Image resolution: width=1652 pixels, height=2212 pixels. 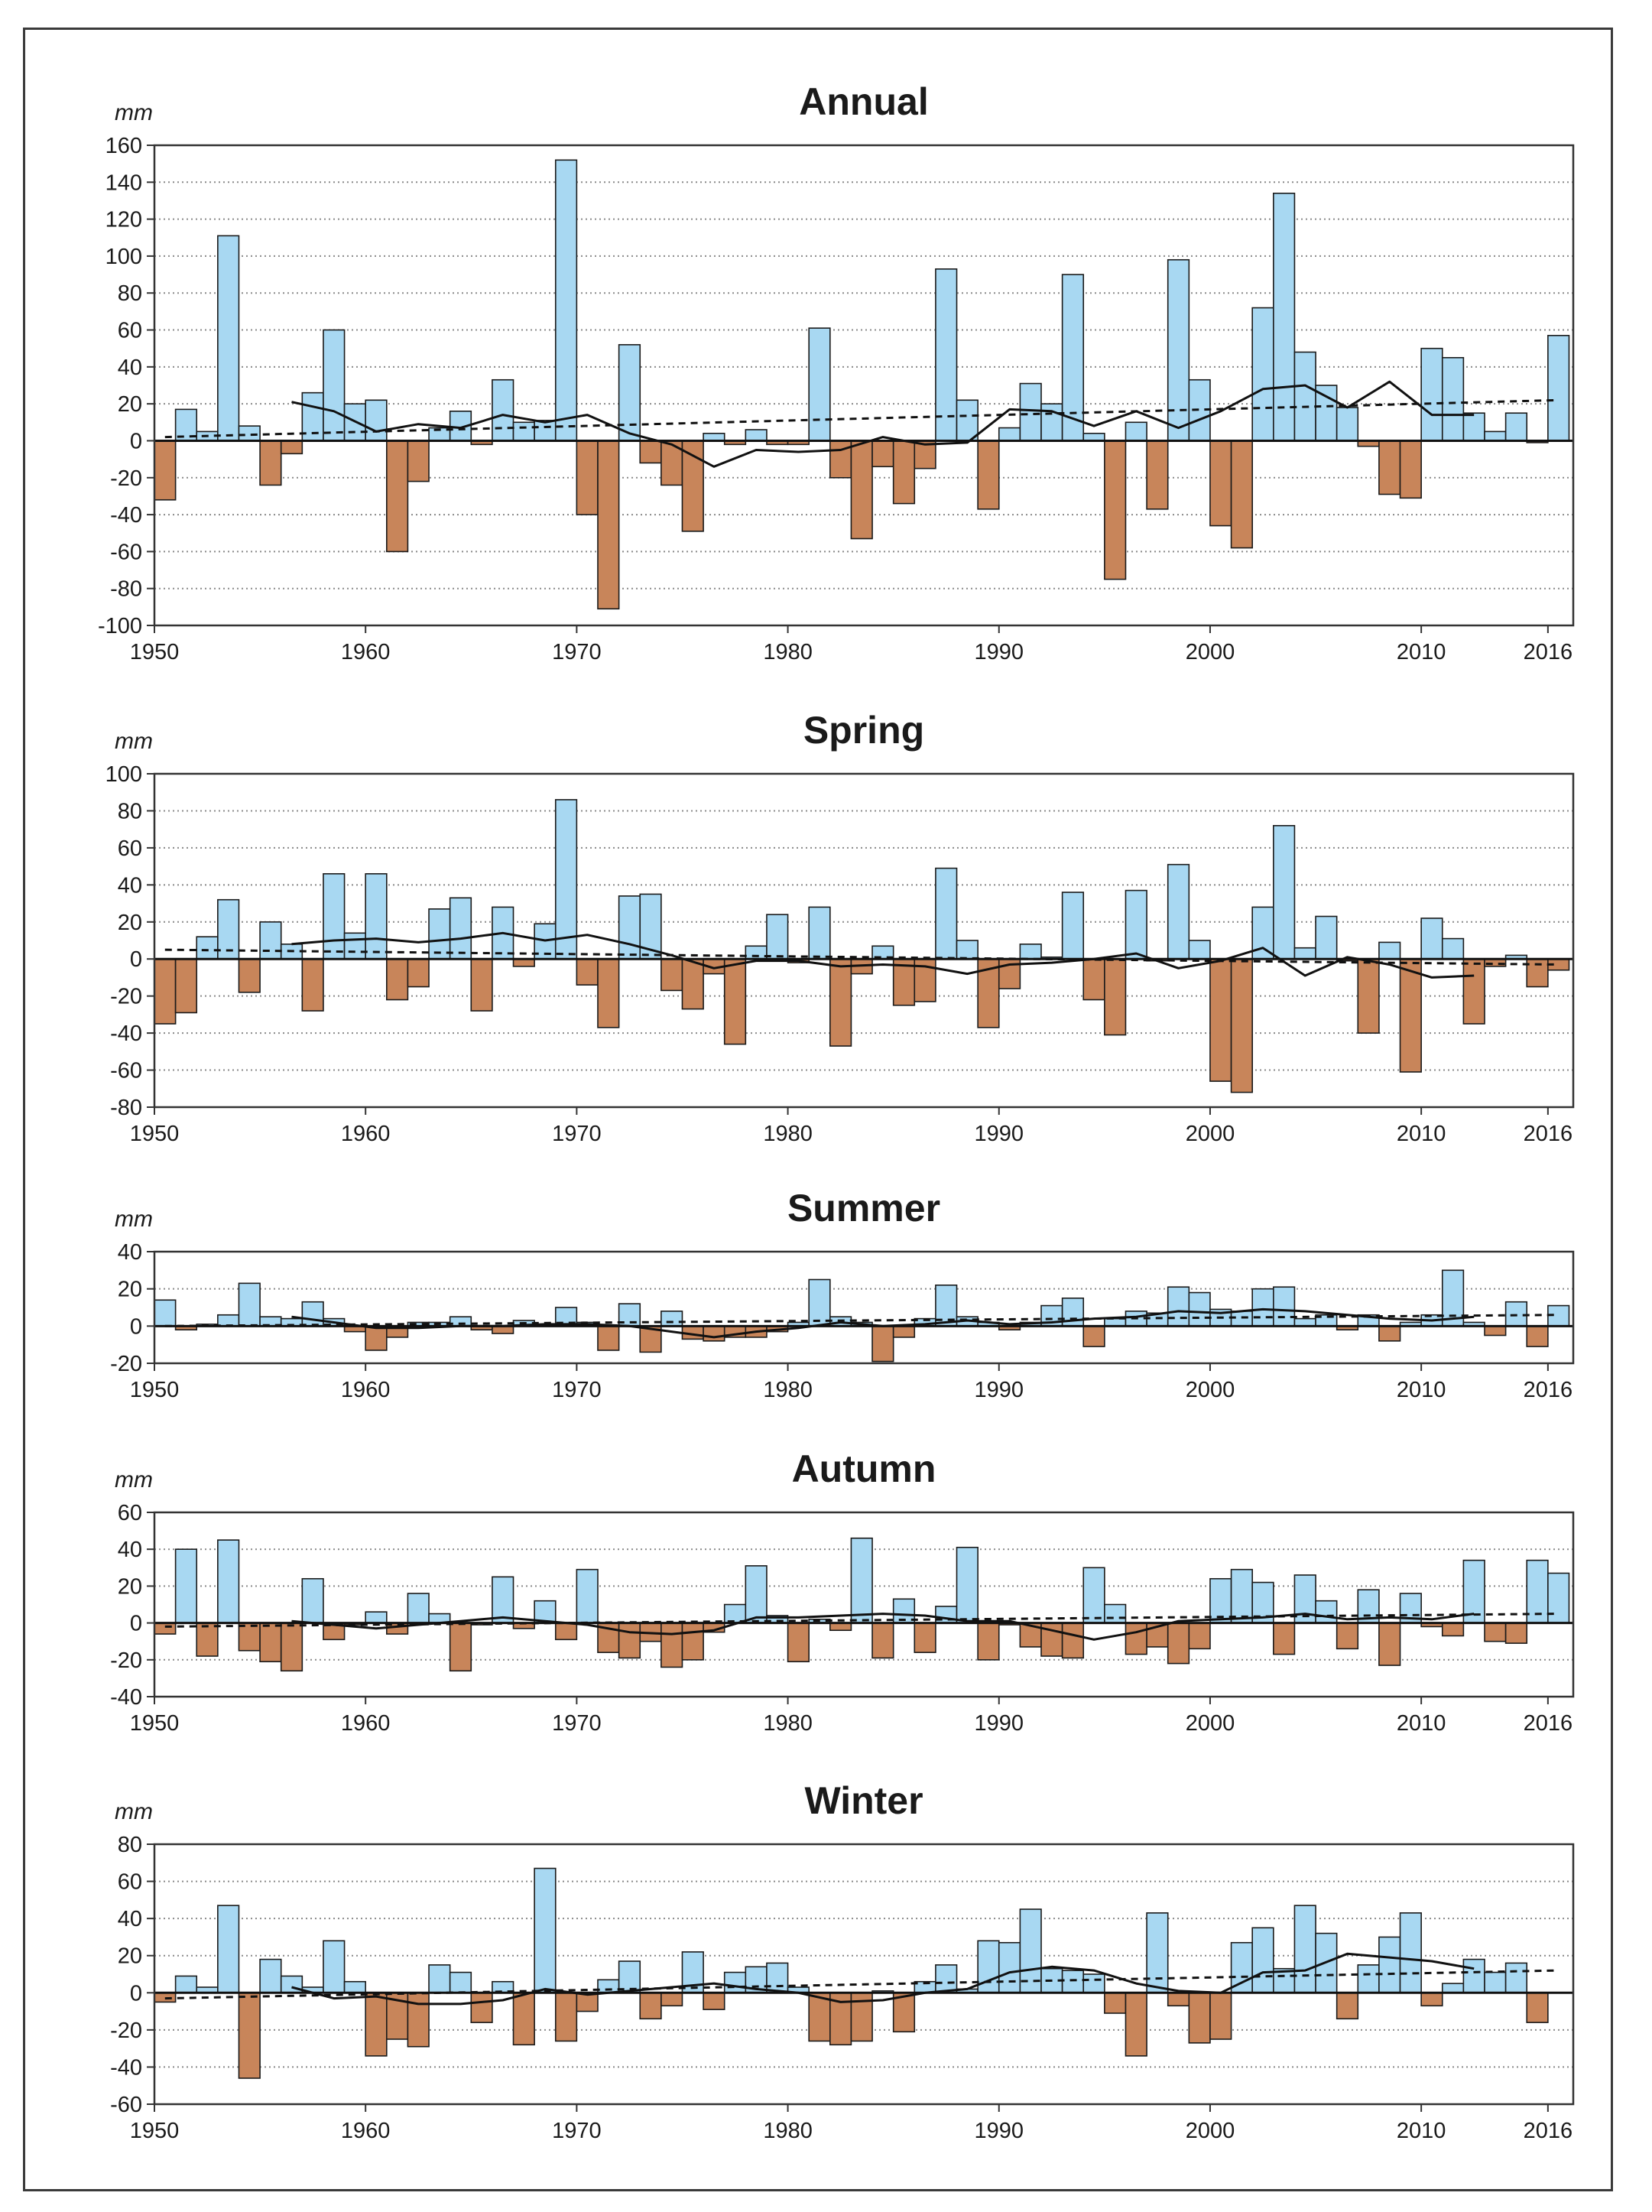 What do you see at coordinates (155, 1134) in the screenshot?
I see `spring-x-tick-label: 1950` at bounding box center [155, 1134].